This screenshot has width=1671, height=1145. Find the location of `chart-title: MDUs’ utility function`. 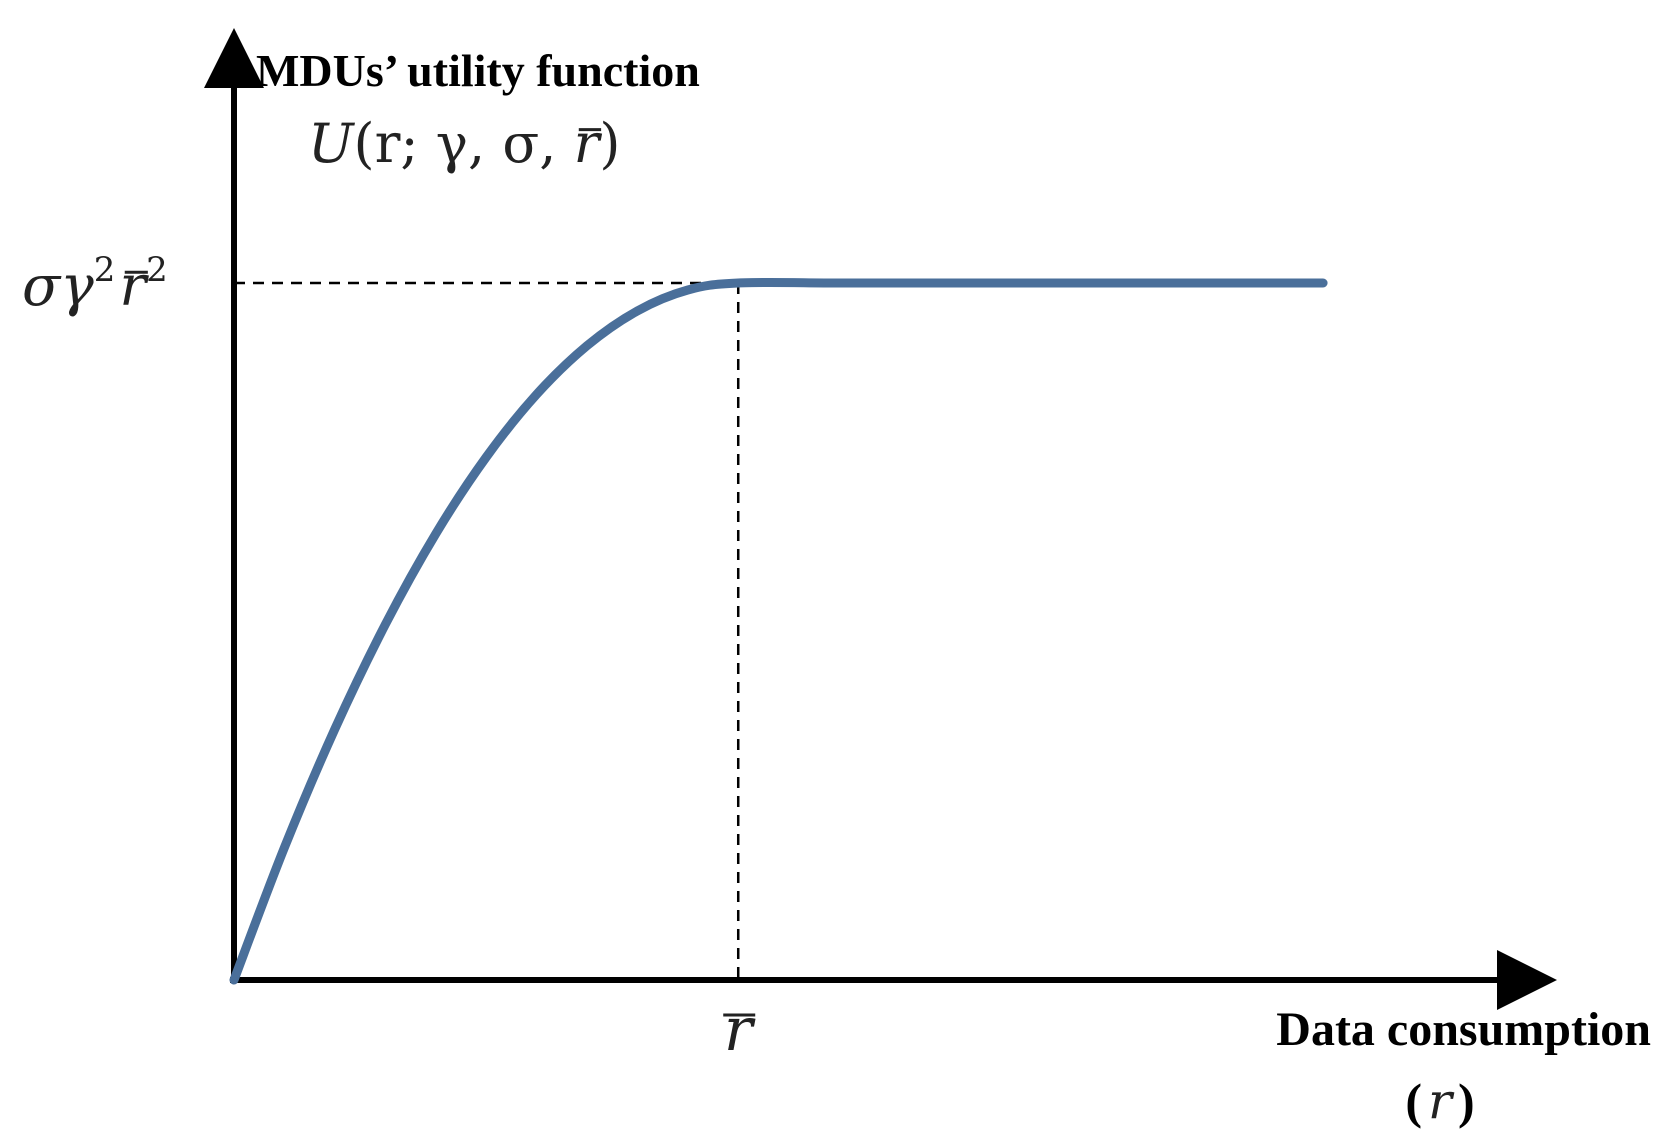

chart-title: MDUs’ utility function is located at coordinates (478, 70).